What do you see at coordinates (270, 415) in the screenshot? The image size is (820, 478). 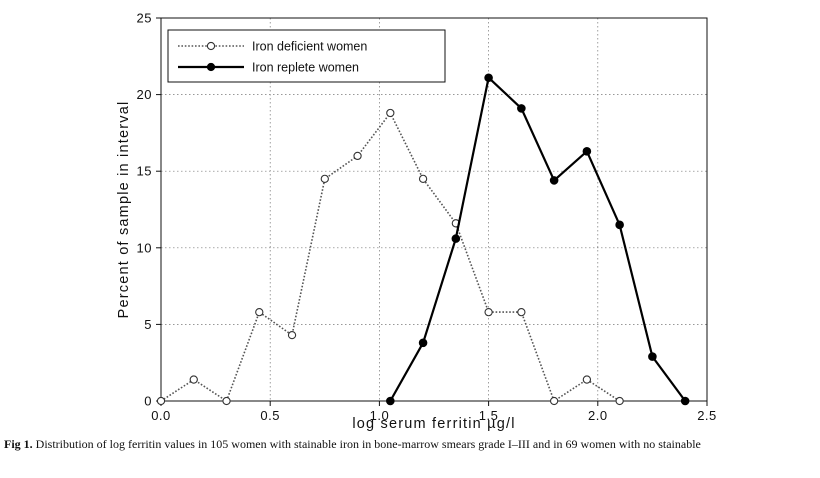 I see `x-tick-label: 0.5` at bounding box center [270, 415].